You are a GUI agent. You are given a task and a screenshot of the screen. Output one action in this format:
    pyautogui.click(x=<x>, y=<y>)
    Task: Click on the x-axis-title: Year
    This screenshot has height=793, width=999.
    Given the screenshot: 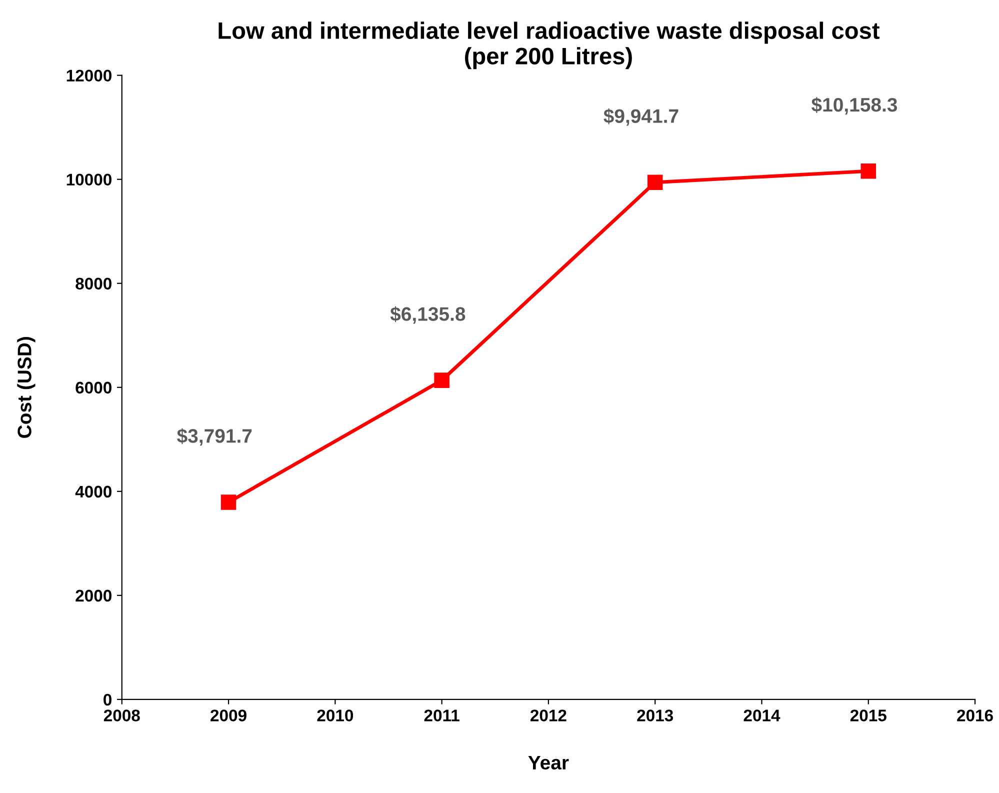 What is the action you would take?
    pyautogui.click(x=548, y=763)
    